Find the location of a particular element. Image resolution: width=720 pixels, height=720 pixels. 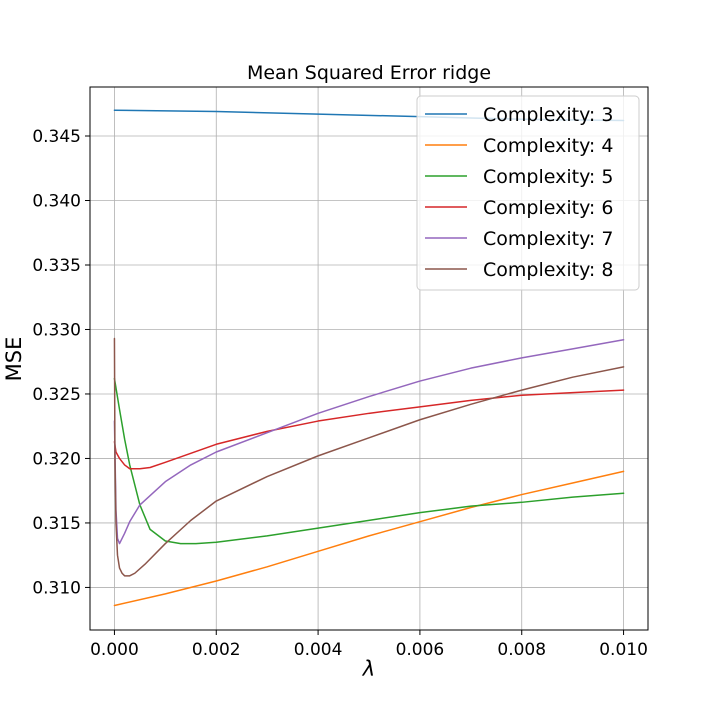

legend-label: Complexity: 7 is located at coordinates (548, 239).